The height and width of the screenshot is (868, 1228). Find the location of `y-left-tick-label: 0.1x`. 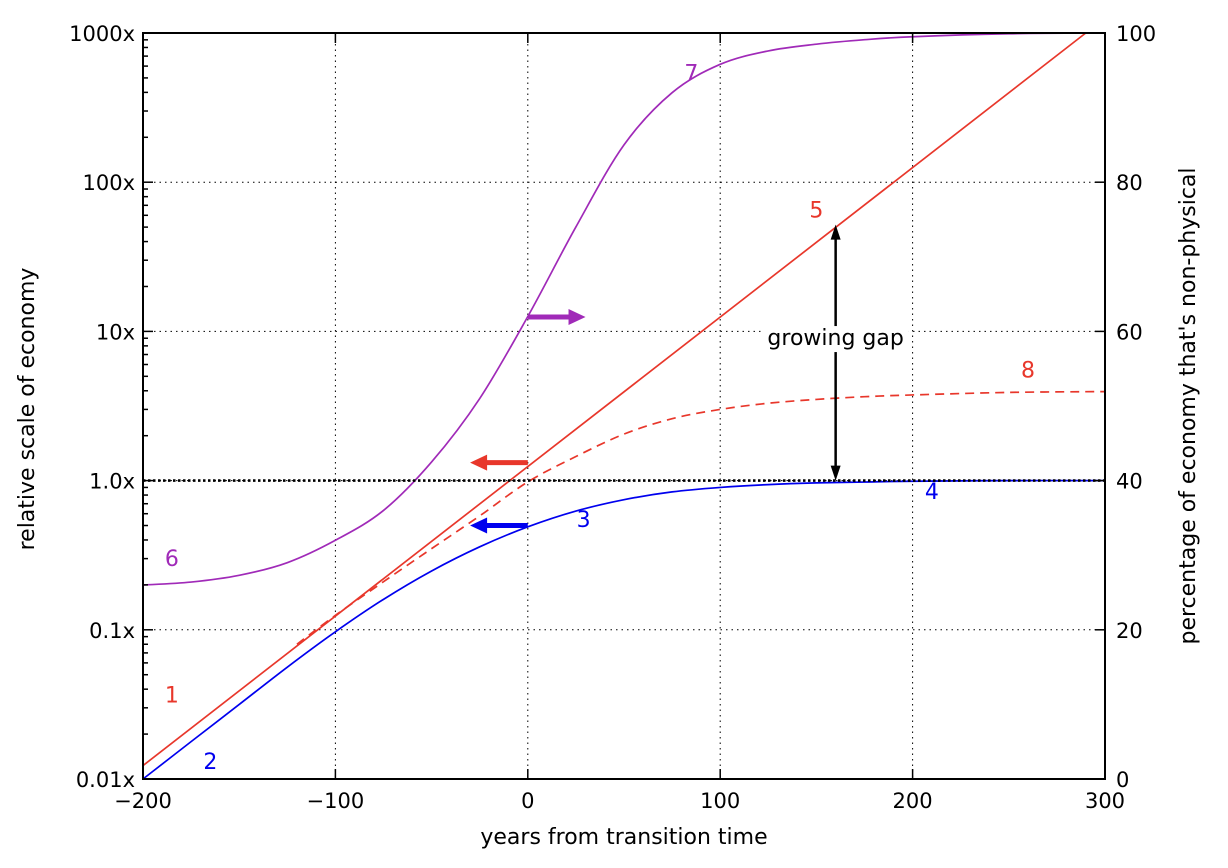

y-left-tick-label: 0.1x is located at coordinates (112, 631).